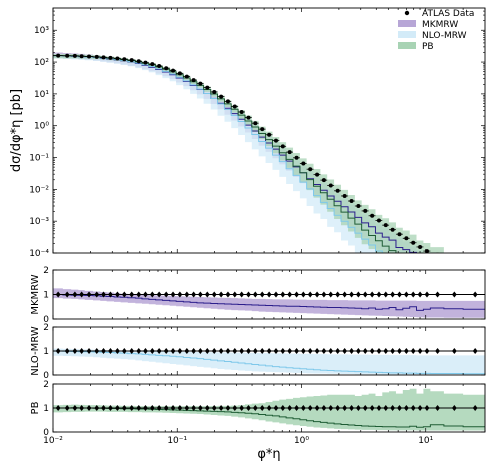 The height and width of the screenshot is (464, 490). I want to click on ratio-plot-area-mkmrw, so click(269, 303).